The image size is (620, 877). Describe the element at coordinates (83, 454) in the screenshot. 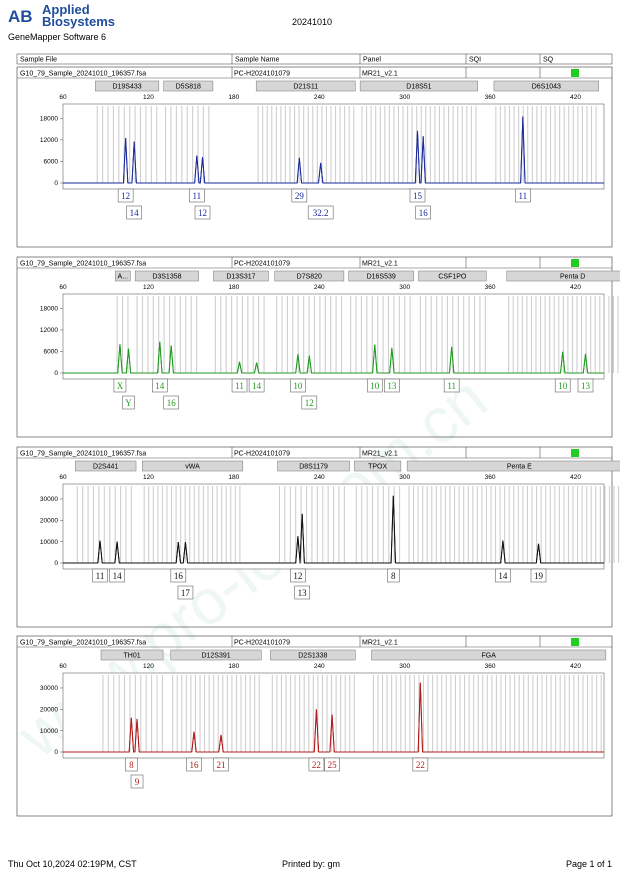

I see `sample-file-value: G10_79_Sample_20241010_196357.fsa` at that location.